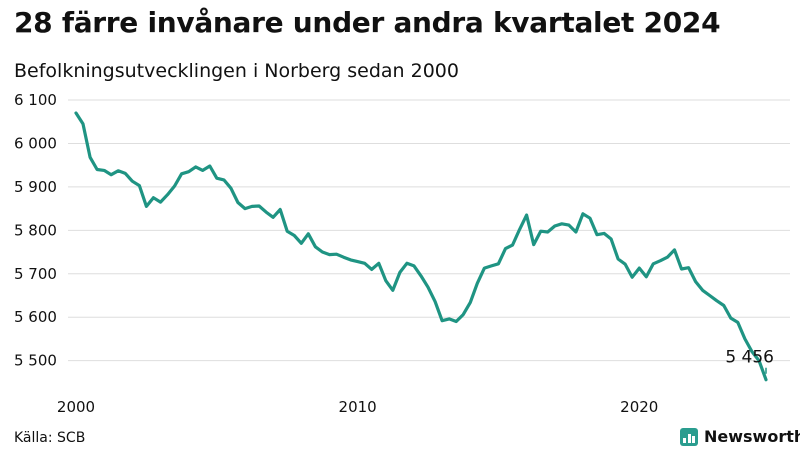  What do you see at coordinates (752, 436) in the screenshot?
I see `brand-name: Newsworthy` at bounding box center [752, 436].